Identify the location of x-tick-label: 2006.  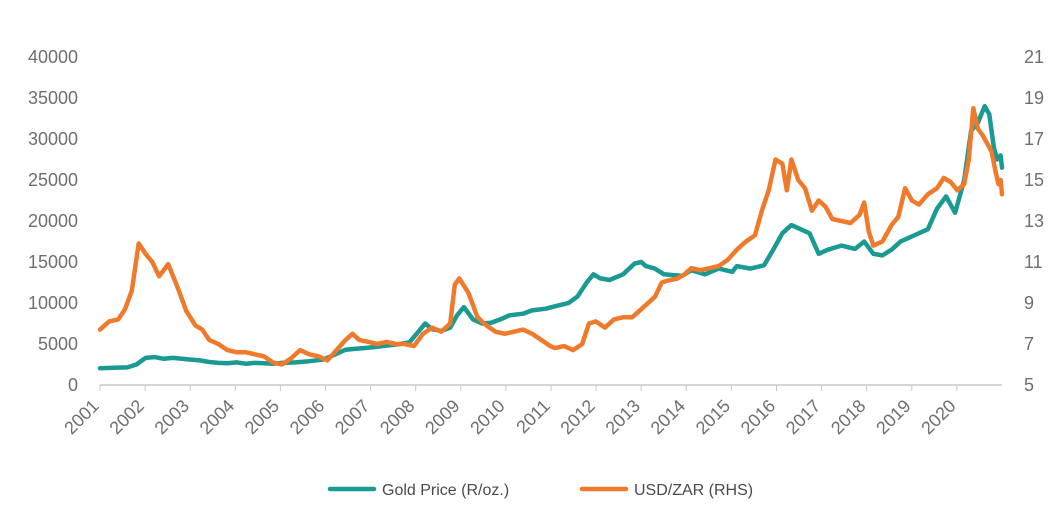
(307, 417).